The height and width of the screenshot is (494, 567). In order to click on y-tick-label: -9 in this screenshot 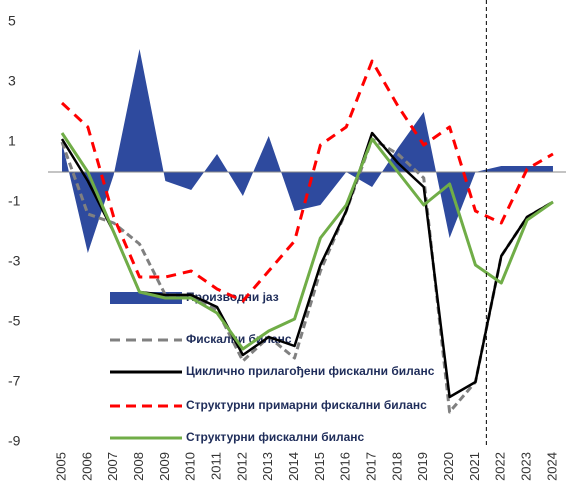, I will do `click(14, 441)`.